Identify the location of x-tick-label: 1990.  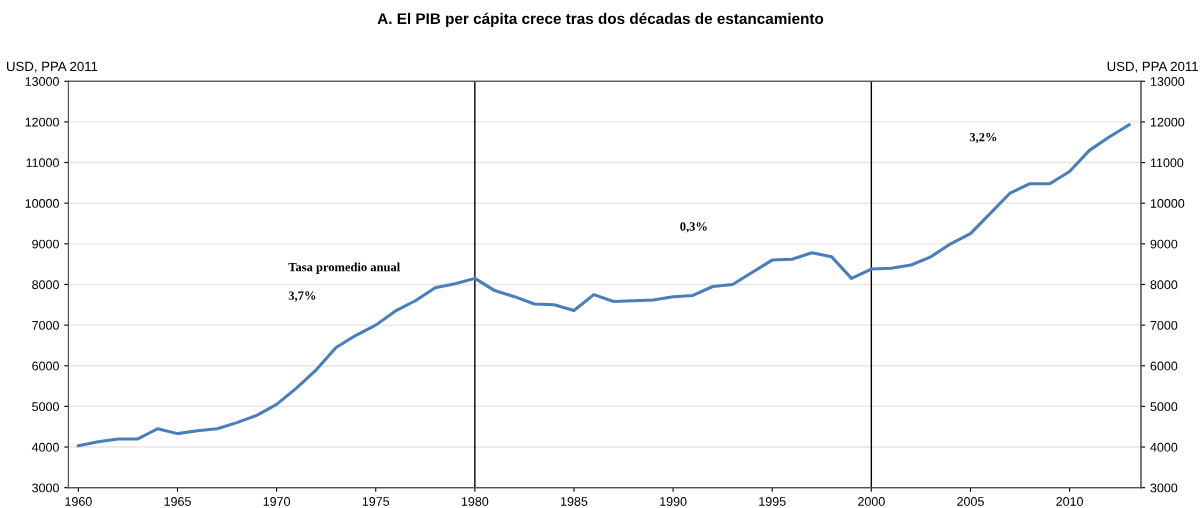
(673, 501).